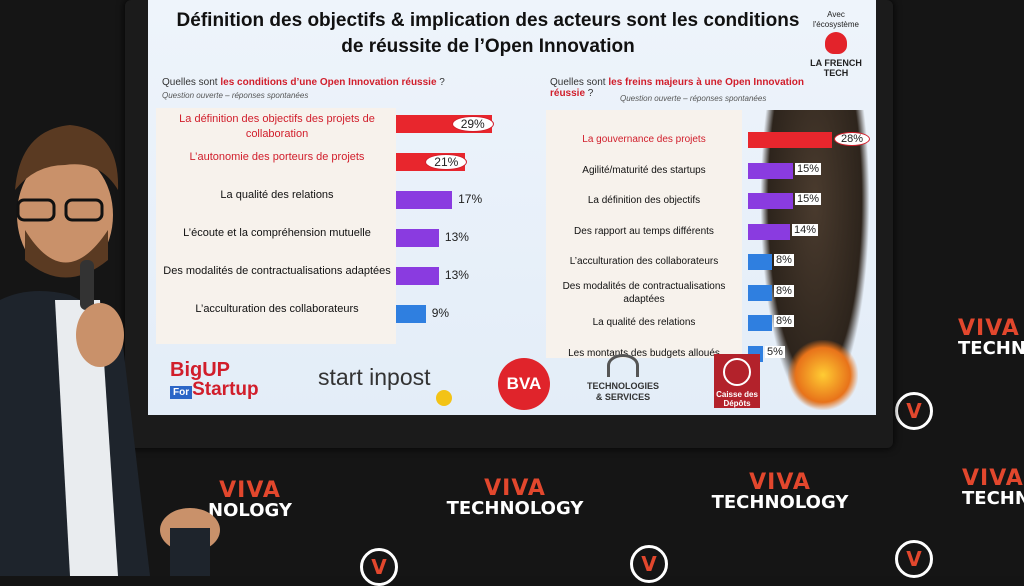 This screenshot has width=1024, height=586. I want to click on right-item-label: La gouvernance des projets, so click(644, 139).